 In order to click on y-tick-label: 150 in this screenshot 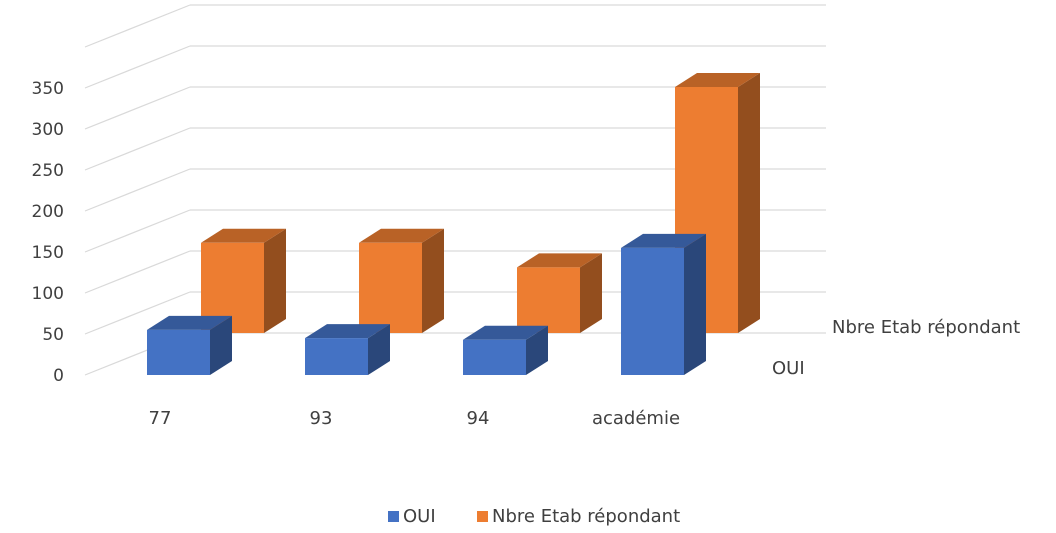, I will do `click(48, 253)`.